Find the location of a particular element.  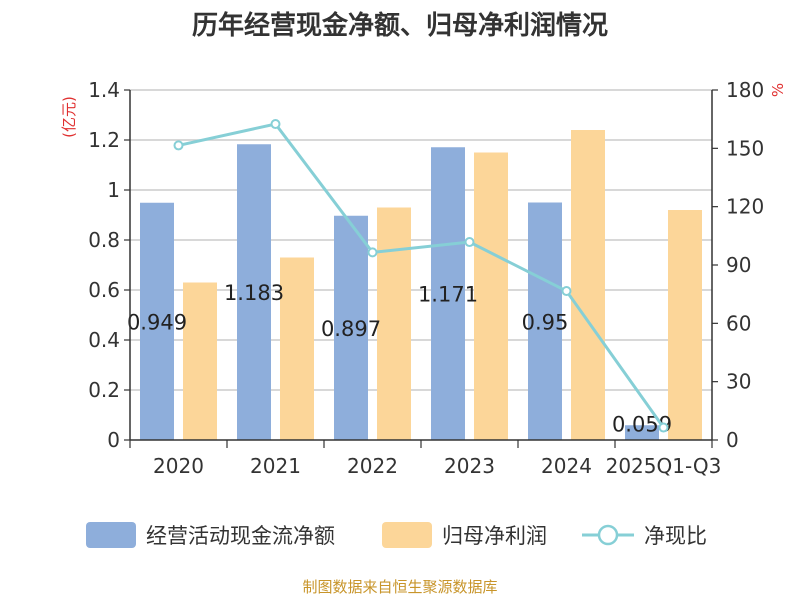

legend: 经营活动现金流净额 归母净利润 净现比 is located at coordinates (396, 535).